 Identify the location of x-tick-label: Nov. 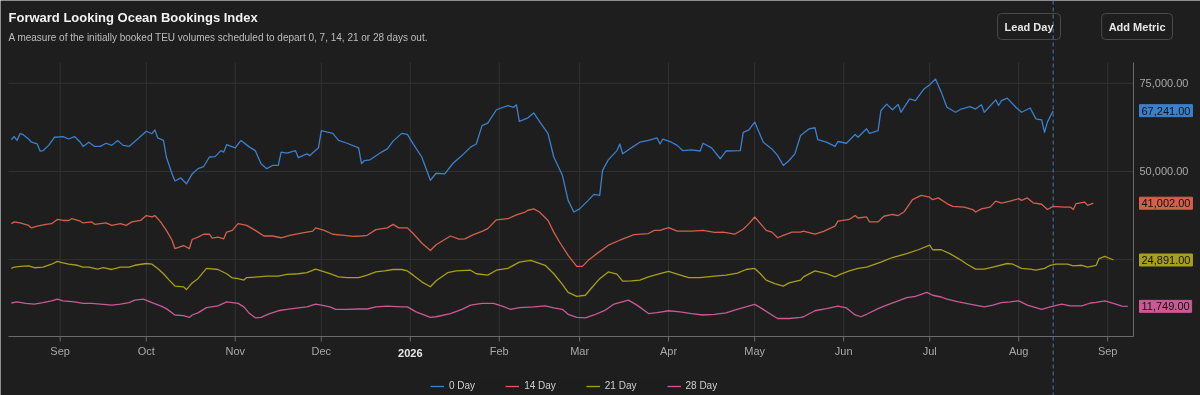
(235, 350).